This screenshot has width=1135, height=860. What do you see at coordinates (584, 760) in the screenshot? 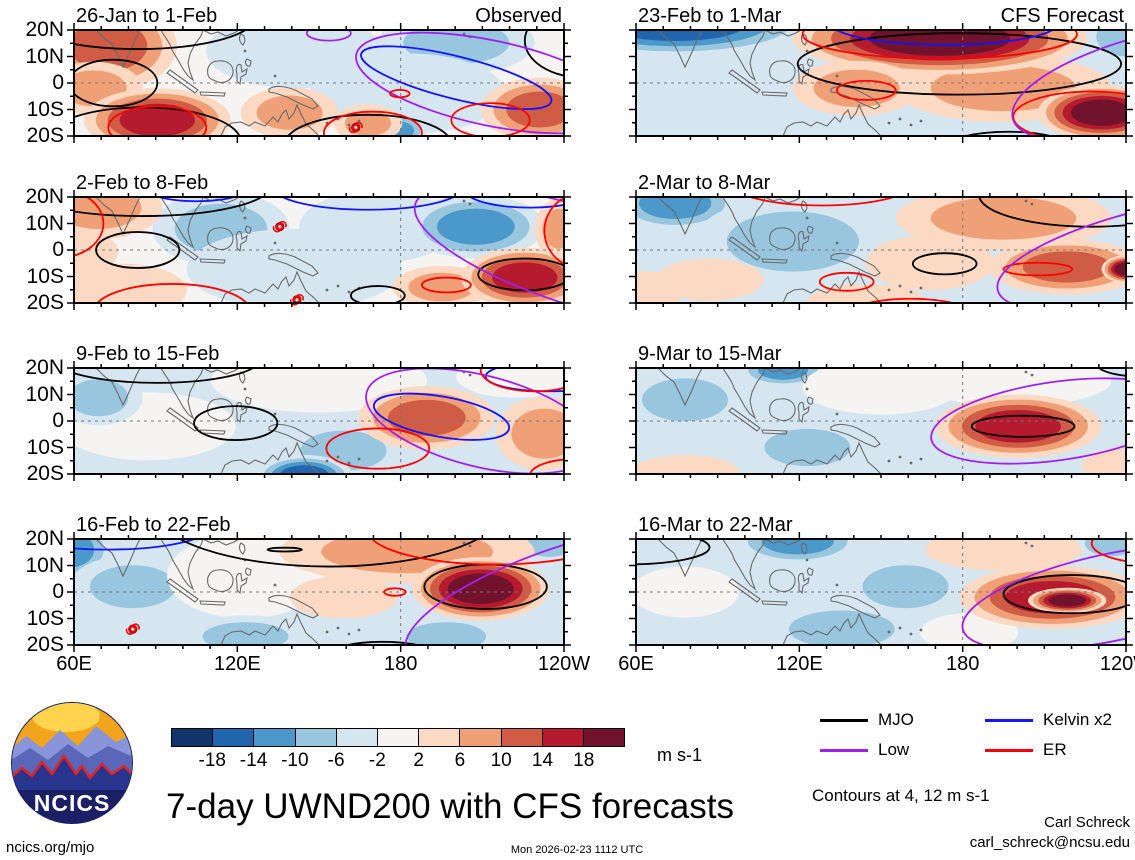
I see `colorbar-value-label: 18` at bounding box center [584, 760].